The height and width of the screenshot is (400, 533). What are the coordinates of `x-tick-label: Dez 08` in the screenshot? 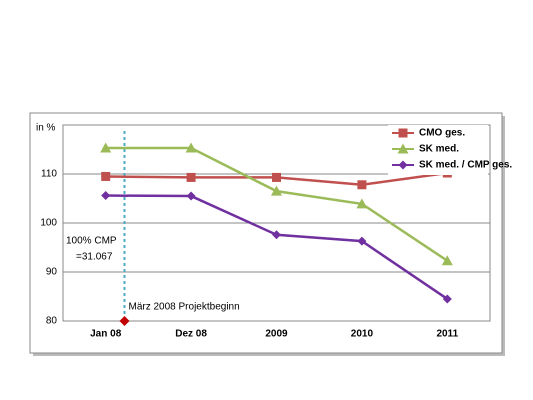 It's located at (191, 334).